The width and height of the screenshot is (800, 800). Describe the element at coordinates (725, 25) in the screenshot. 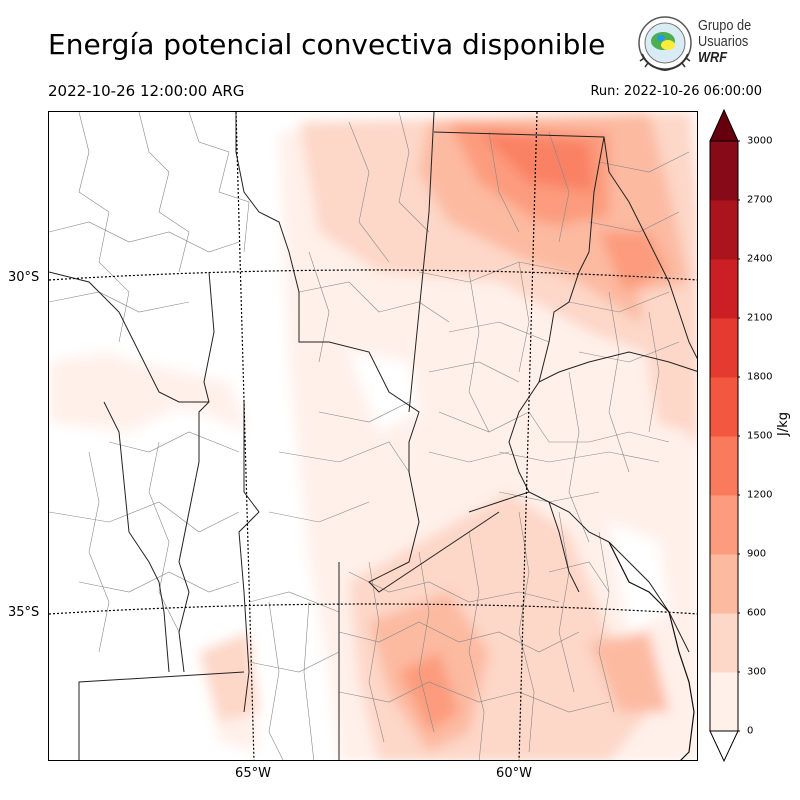

I see `logo-text-line1: Grupo de` at that location.